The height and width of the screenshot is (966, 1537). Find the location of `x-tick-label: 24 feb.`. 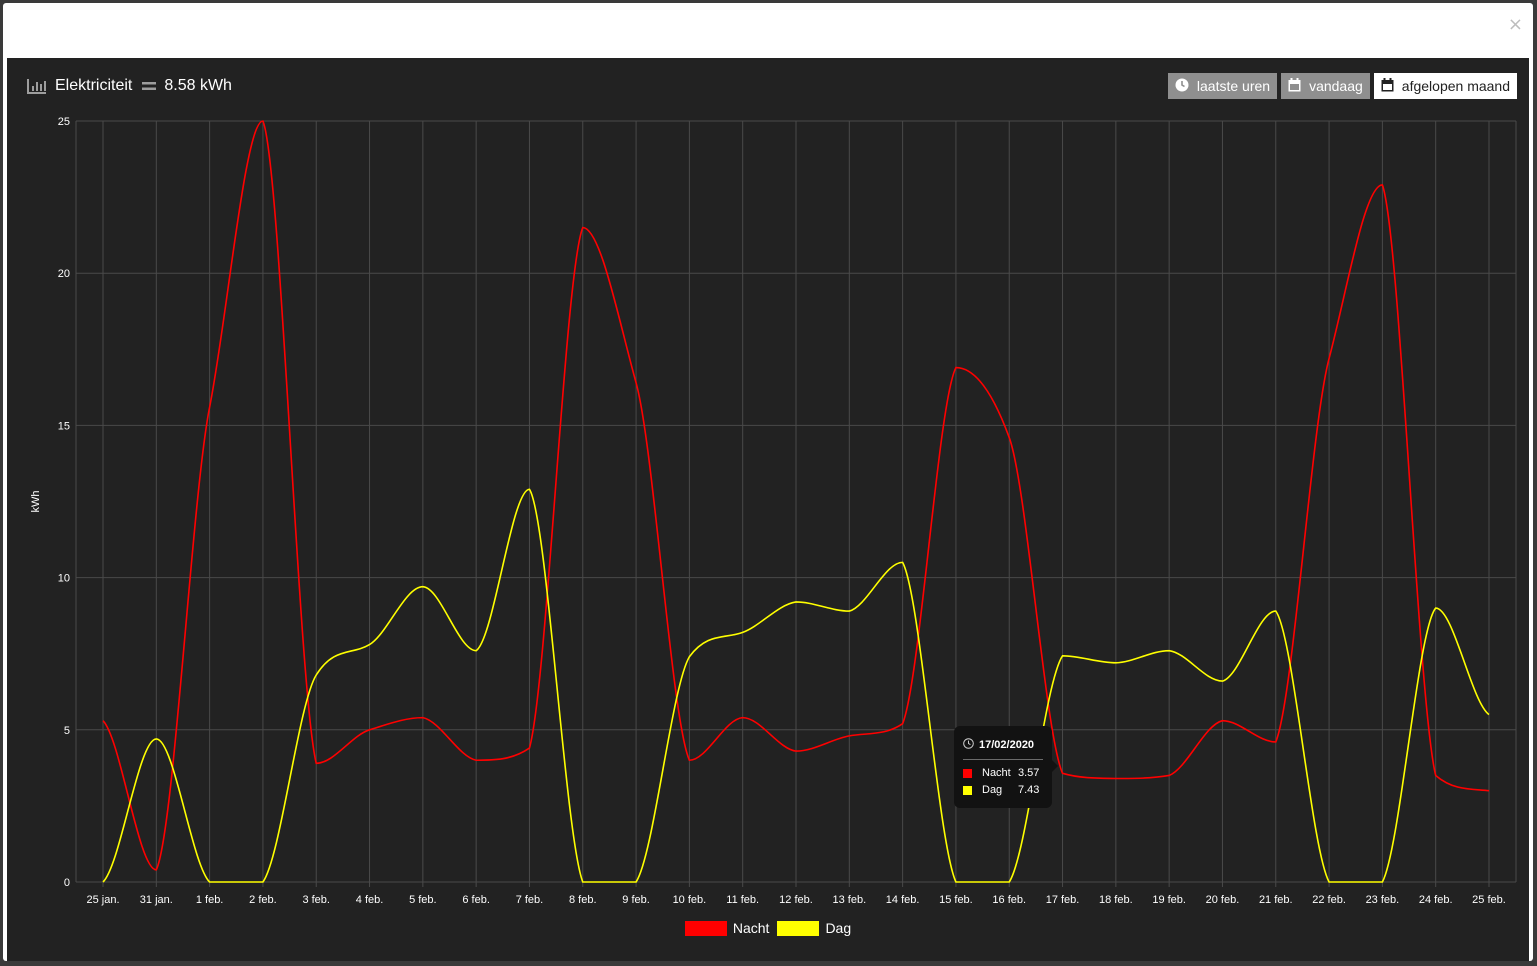

x-tick-label: 24 feb. is located at coordinates (1436, 900).